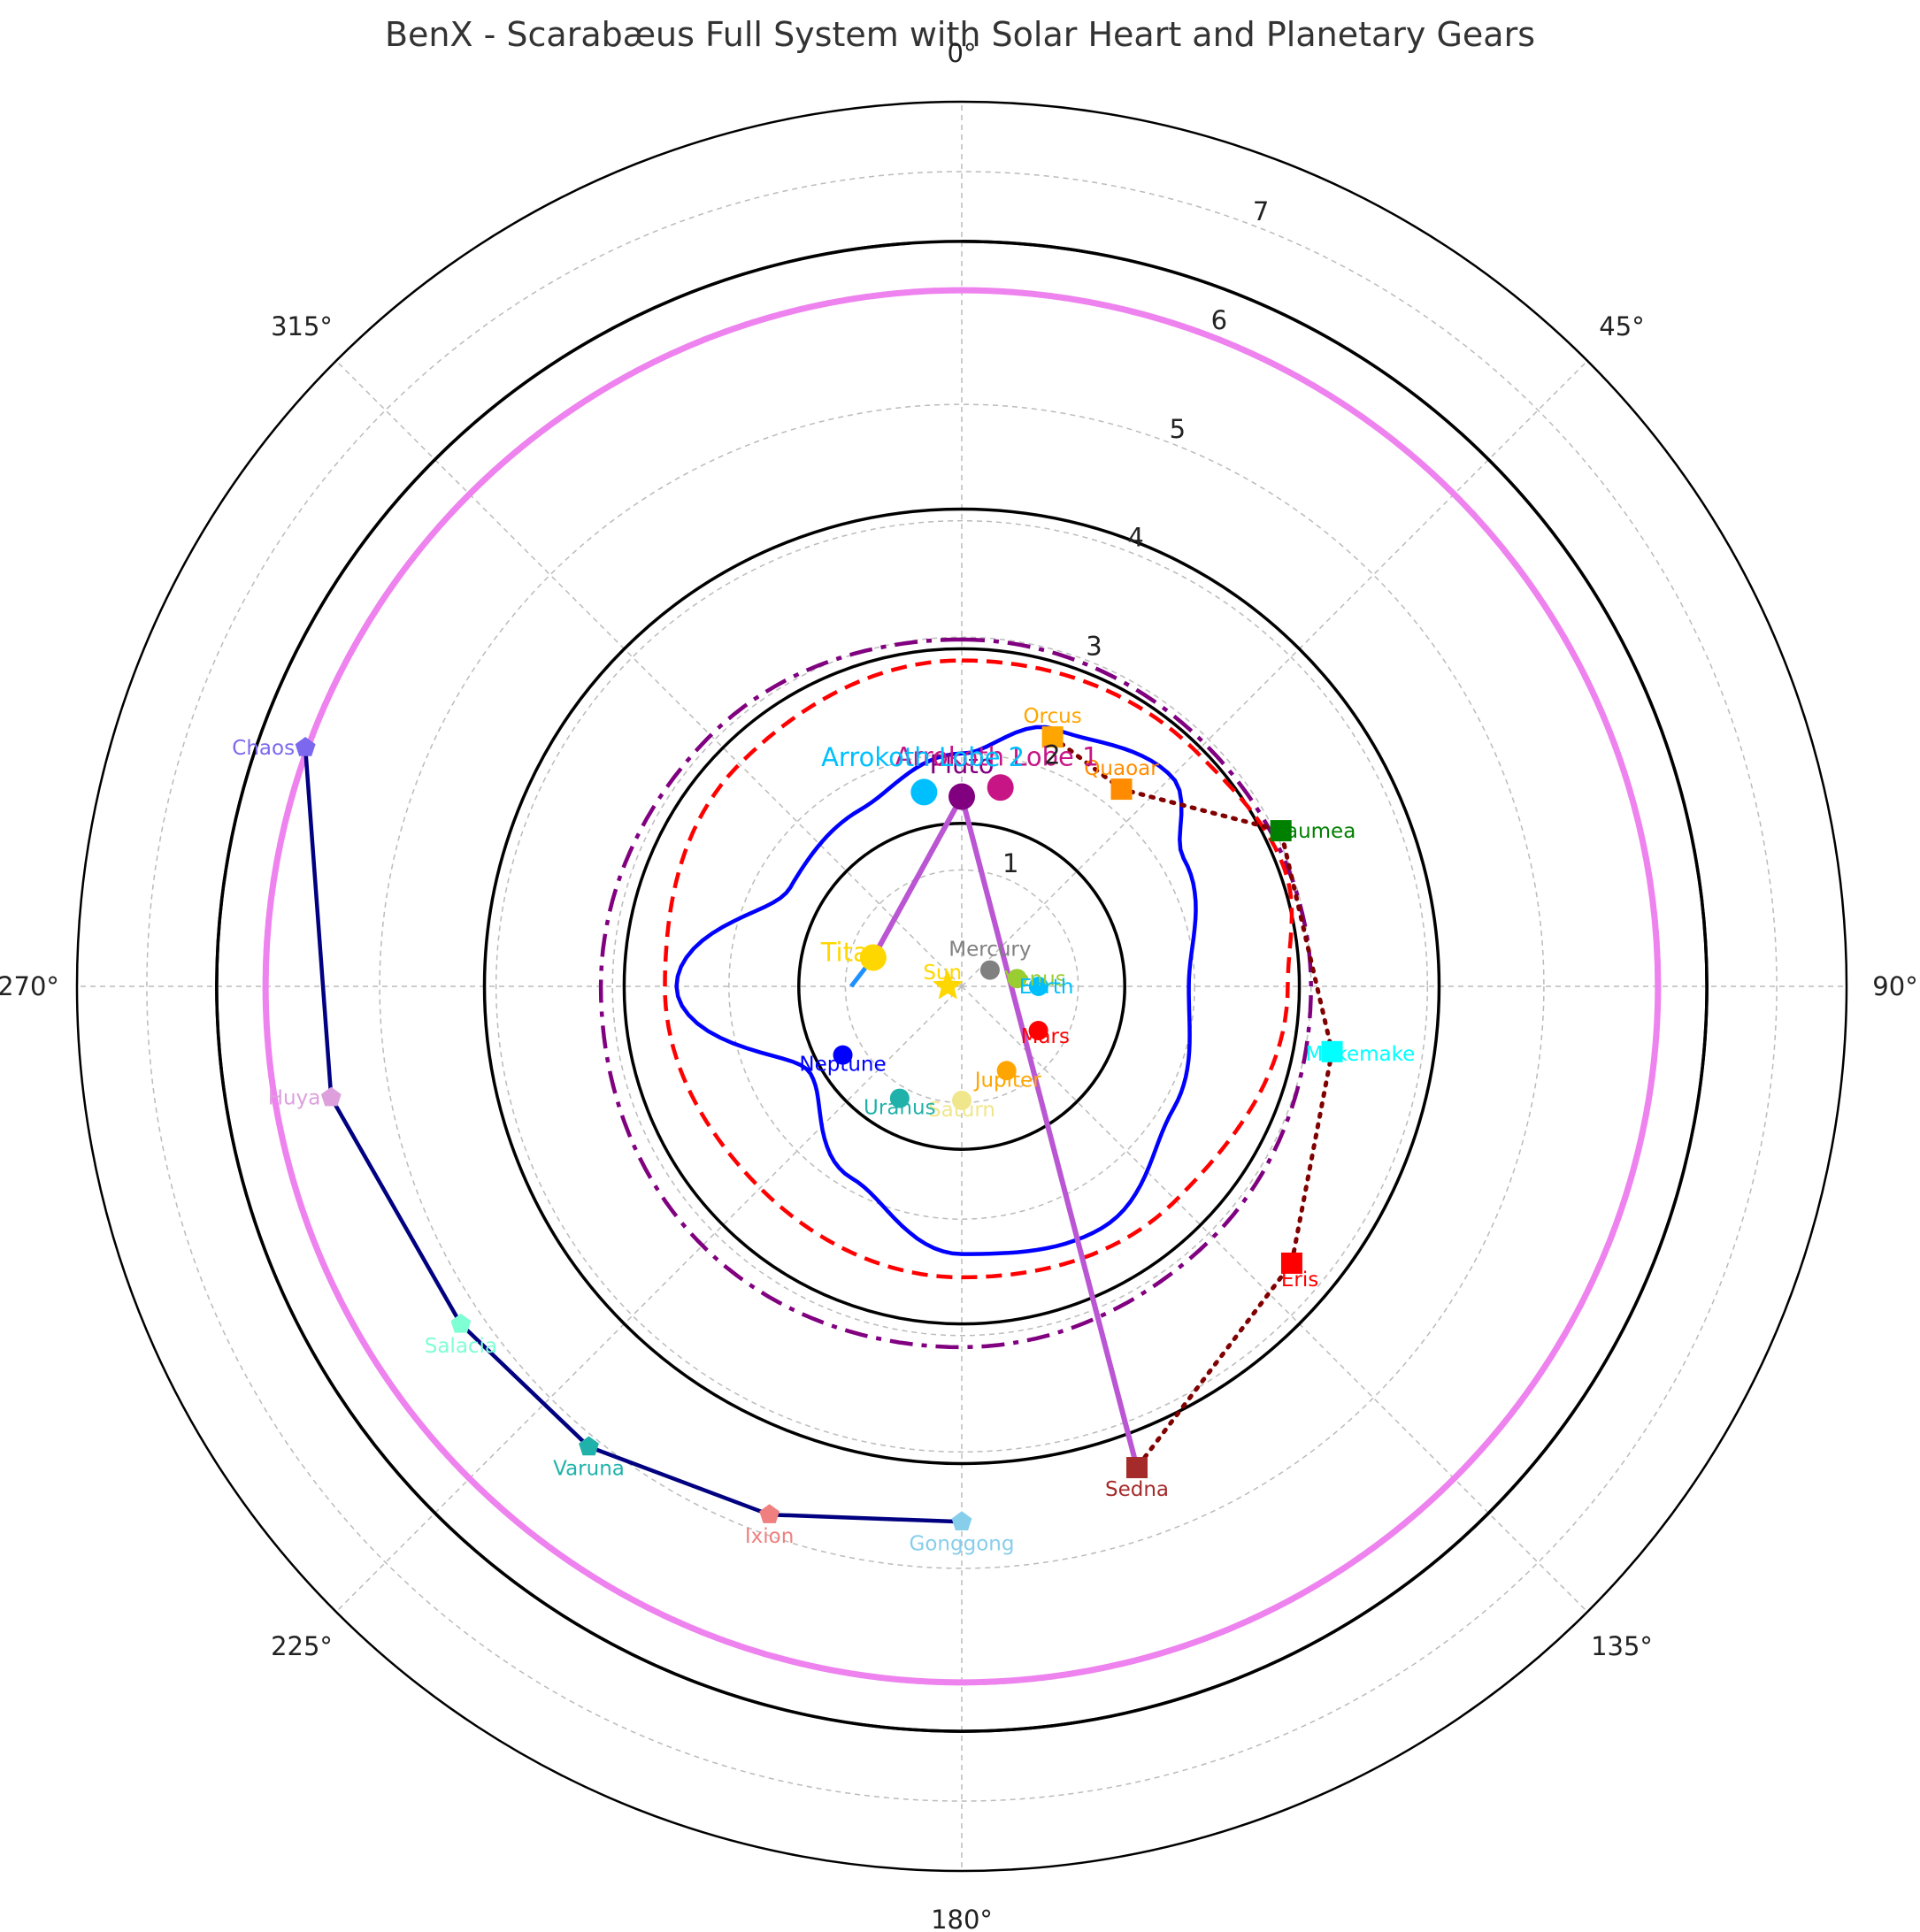  Describe the element at coordinates (461, 1323) in the screenshot. I see `salacia-marker` at that location.